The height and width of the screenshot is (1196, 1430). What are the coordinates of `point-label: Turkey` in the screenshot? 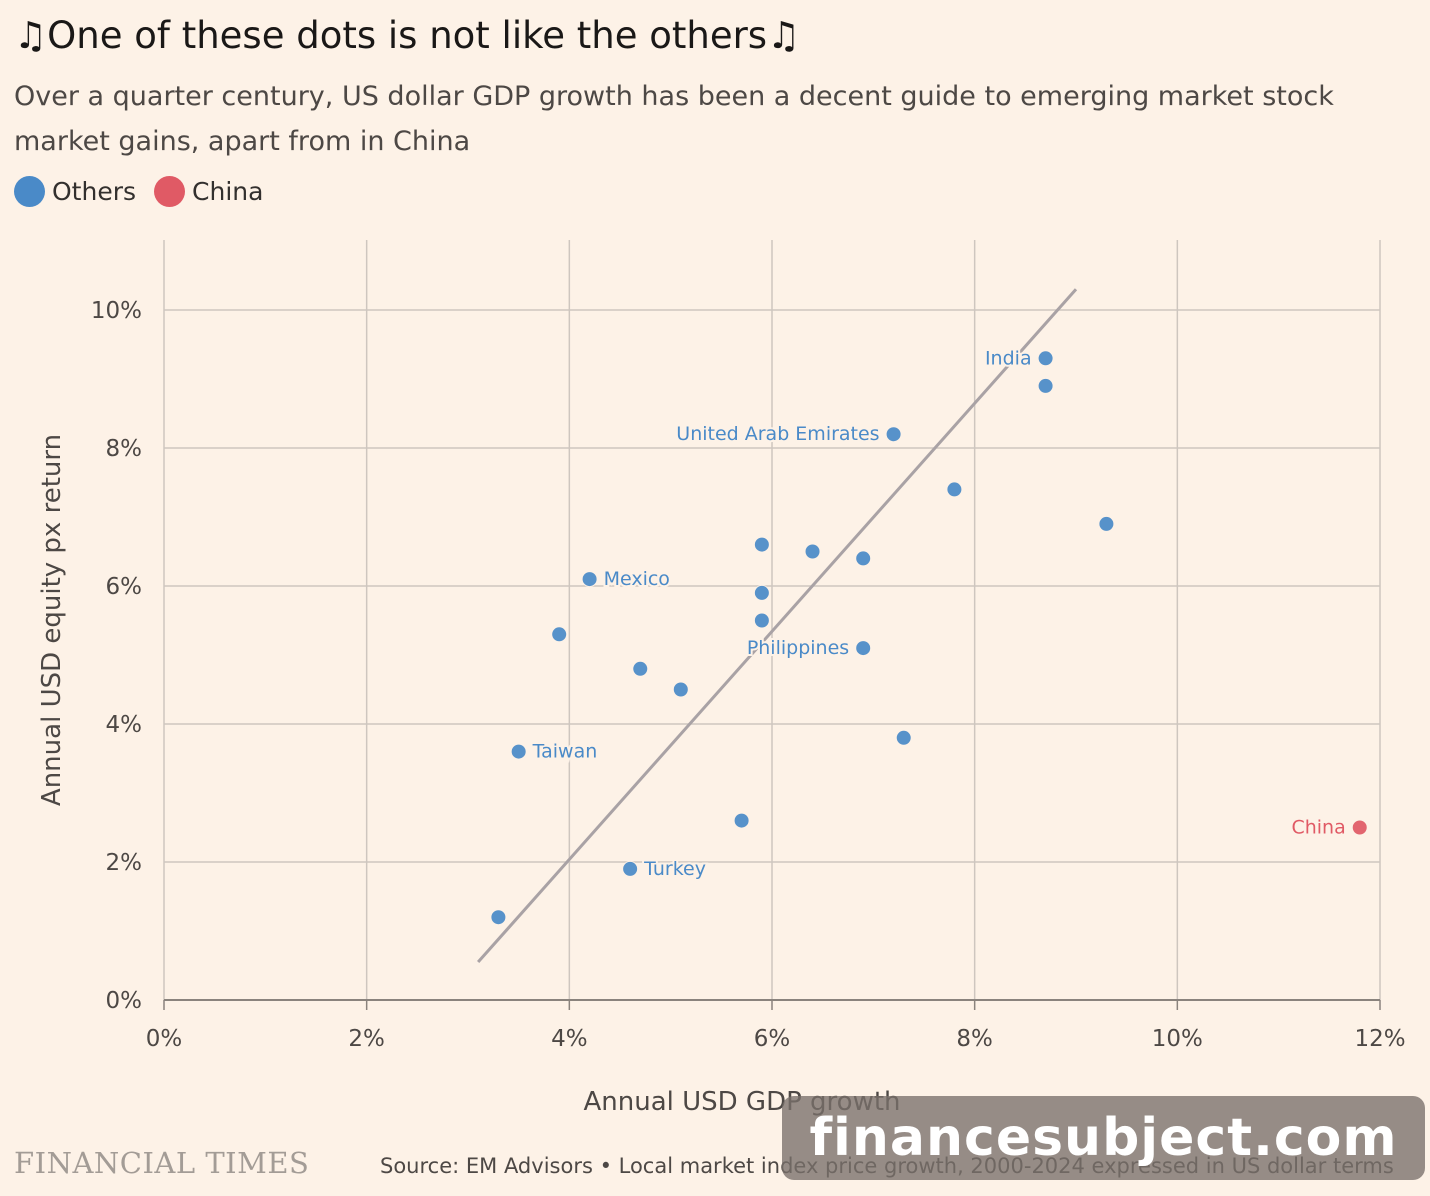 It's located at (674, 869).